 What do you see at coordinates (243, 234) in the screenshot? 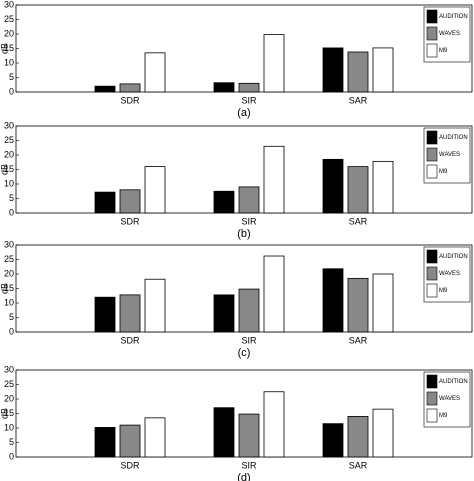
I see `caption: (b)` at bounding box center [243, 234].